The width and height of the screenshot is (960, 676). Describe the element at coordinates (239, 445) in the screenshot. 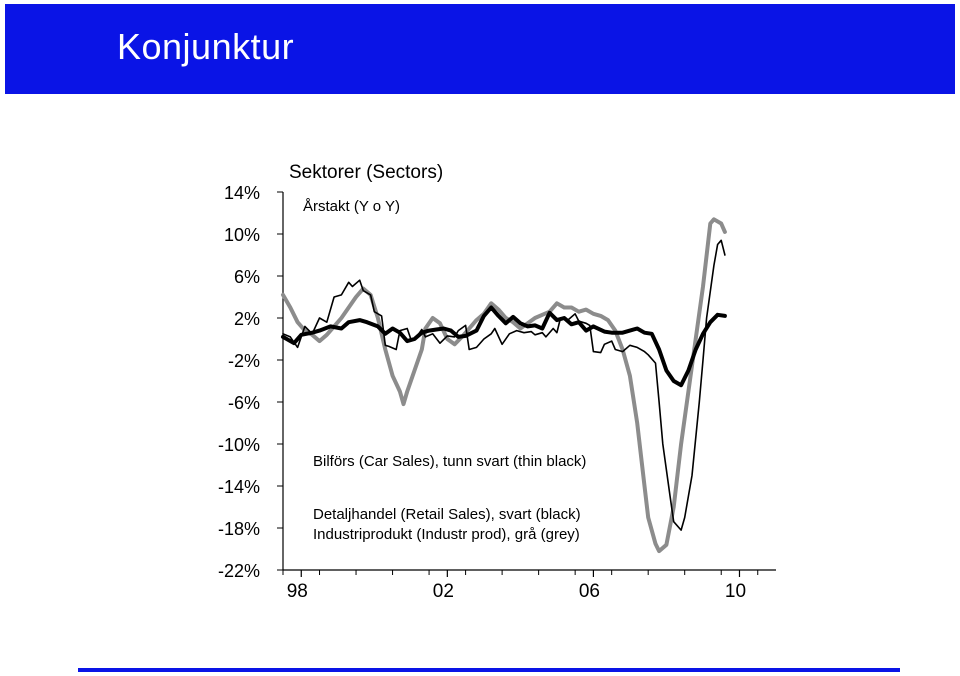

I see `y-tick-label: -10%` at that location.